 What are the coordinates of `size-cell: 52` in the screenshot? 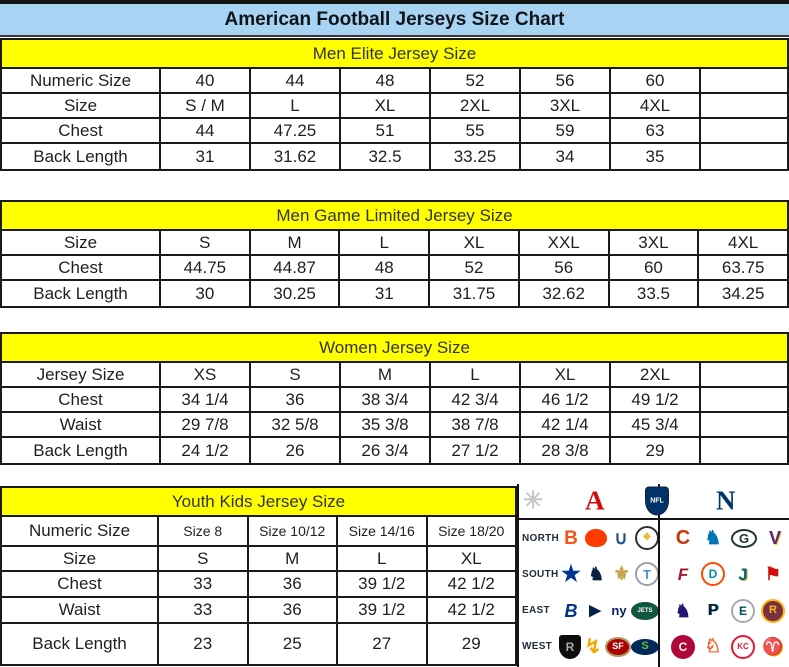 It's located at (473, 267).